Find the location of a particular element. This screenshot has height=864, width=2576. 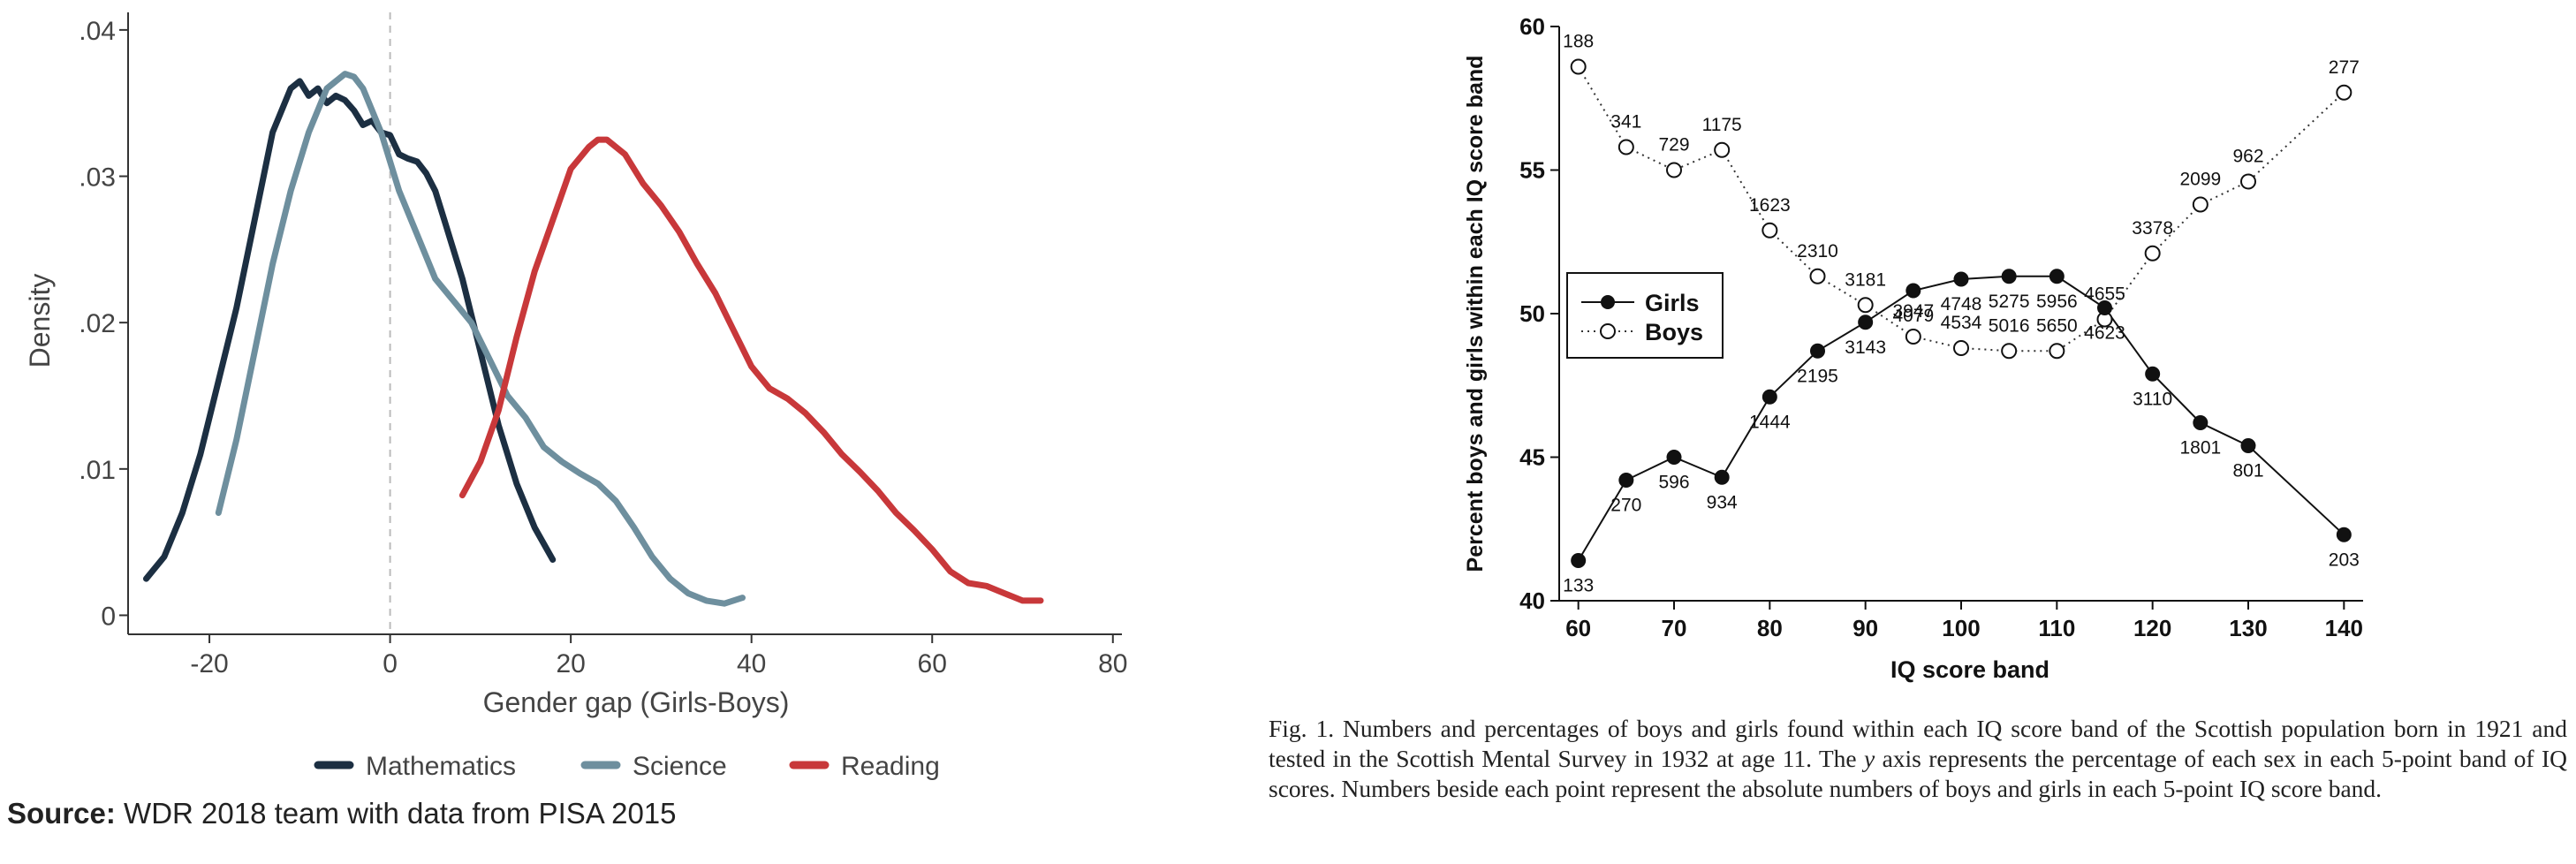

x-tick-label: 140 is located at coordinates (2344, 628).